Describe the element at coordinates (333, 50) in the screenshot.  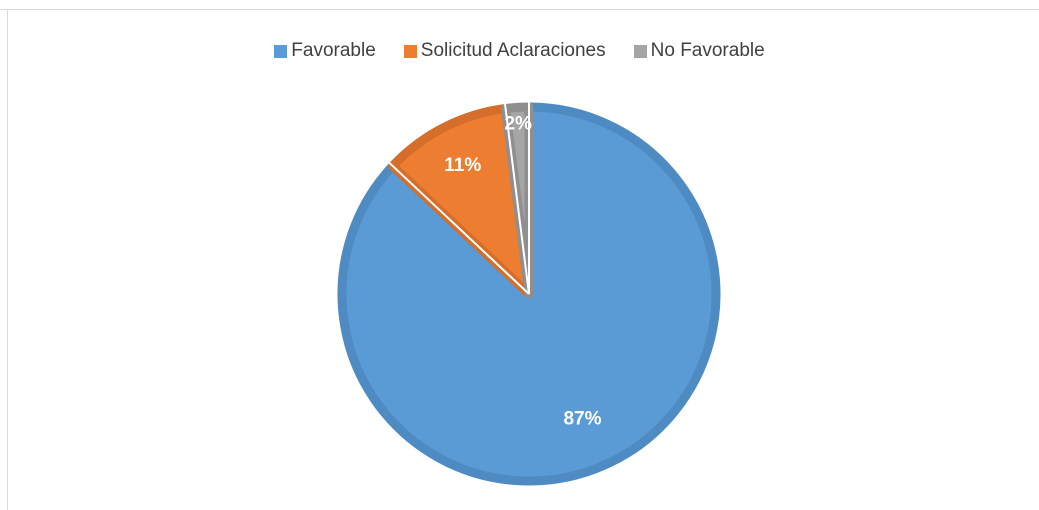
I see `legend-label-favorable: Favorable` at that location.